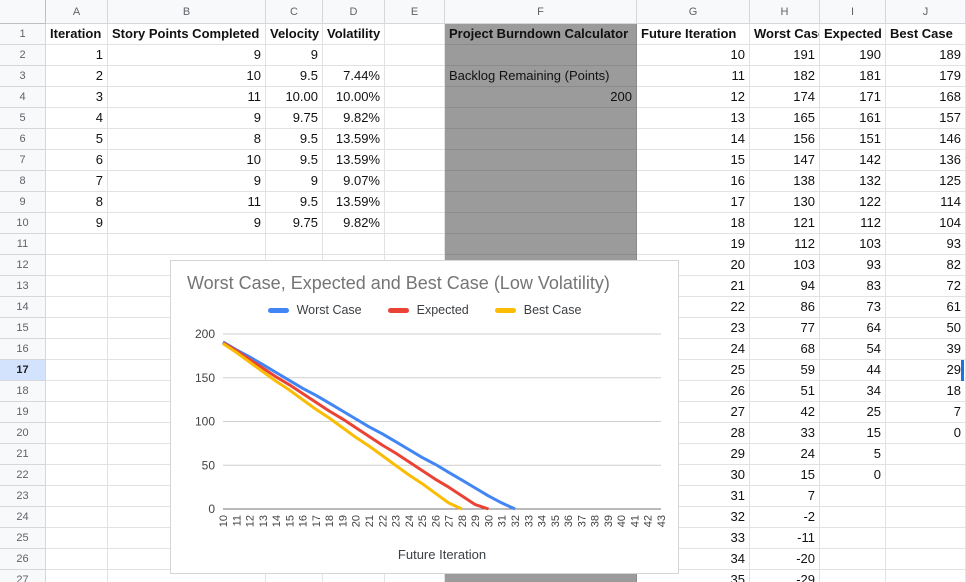  Describe the element at coordinates (77, 118) in the screenshot. I see `cell-A5: 4` at that location.